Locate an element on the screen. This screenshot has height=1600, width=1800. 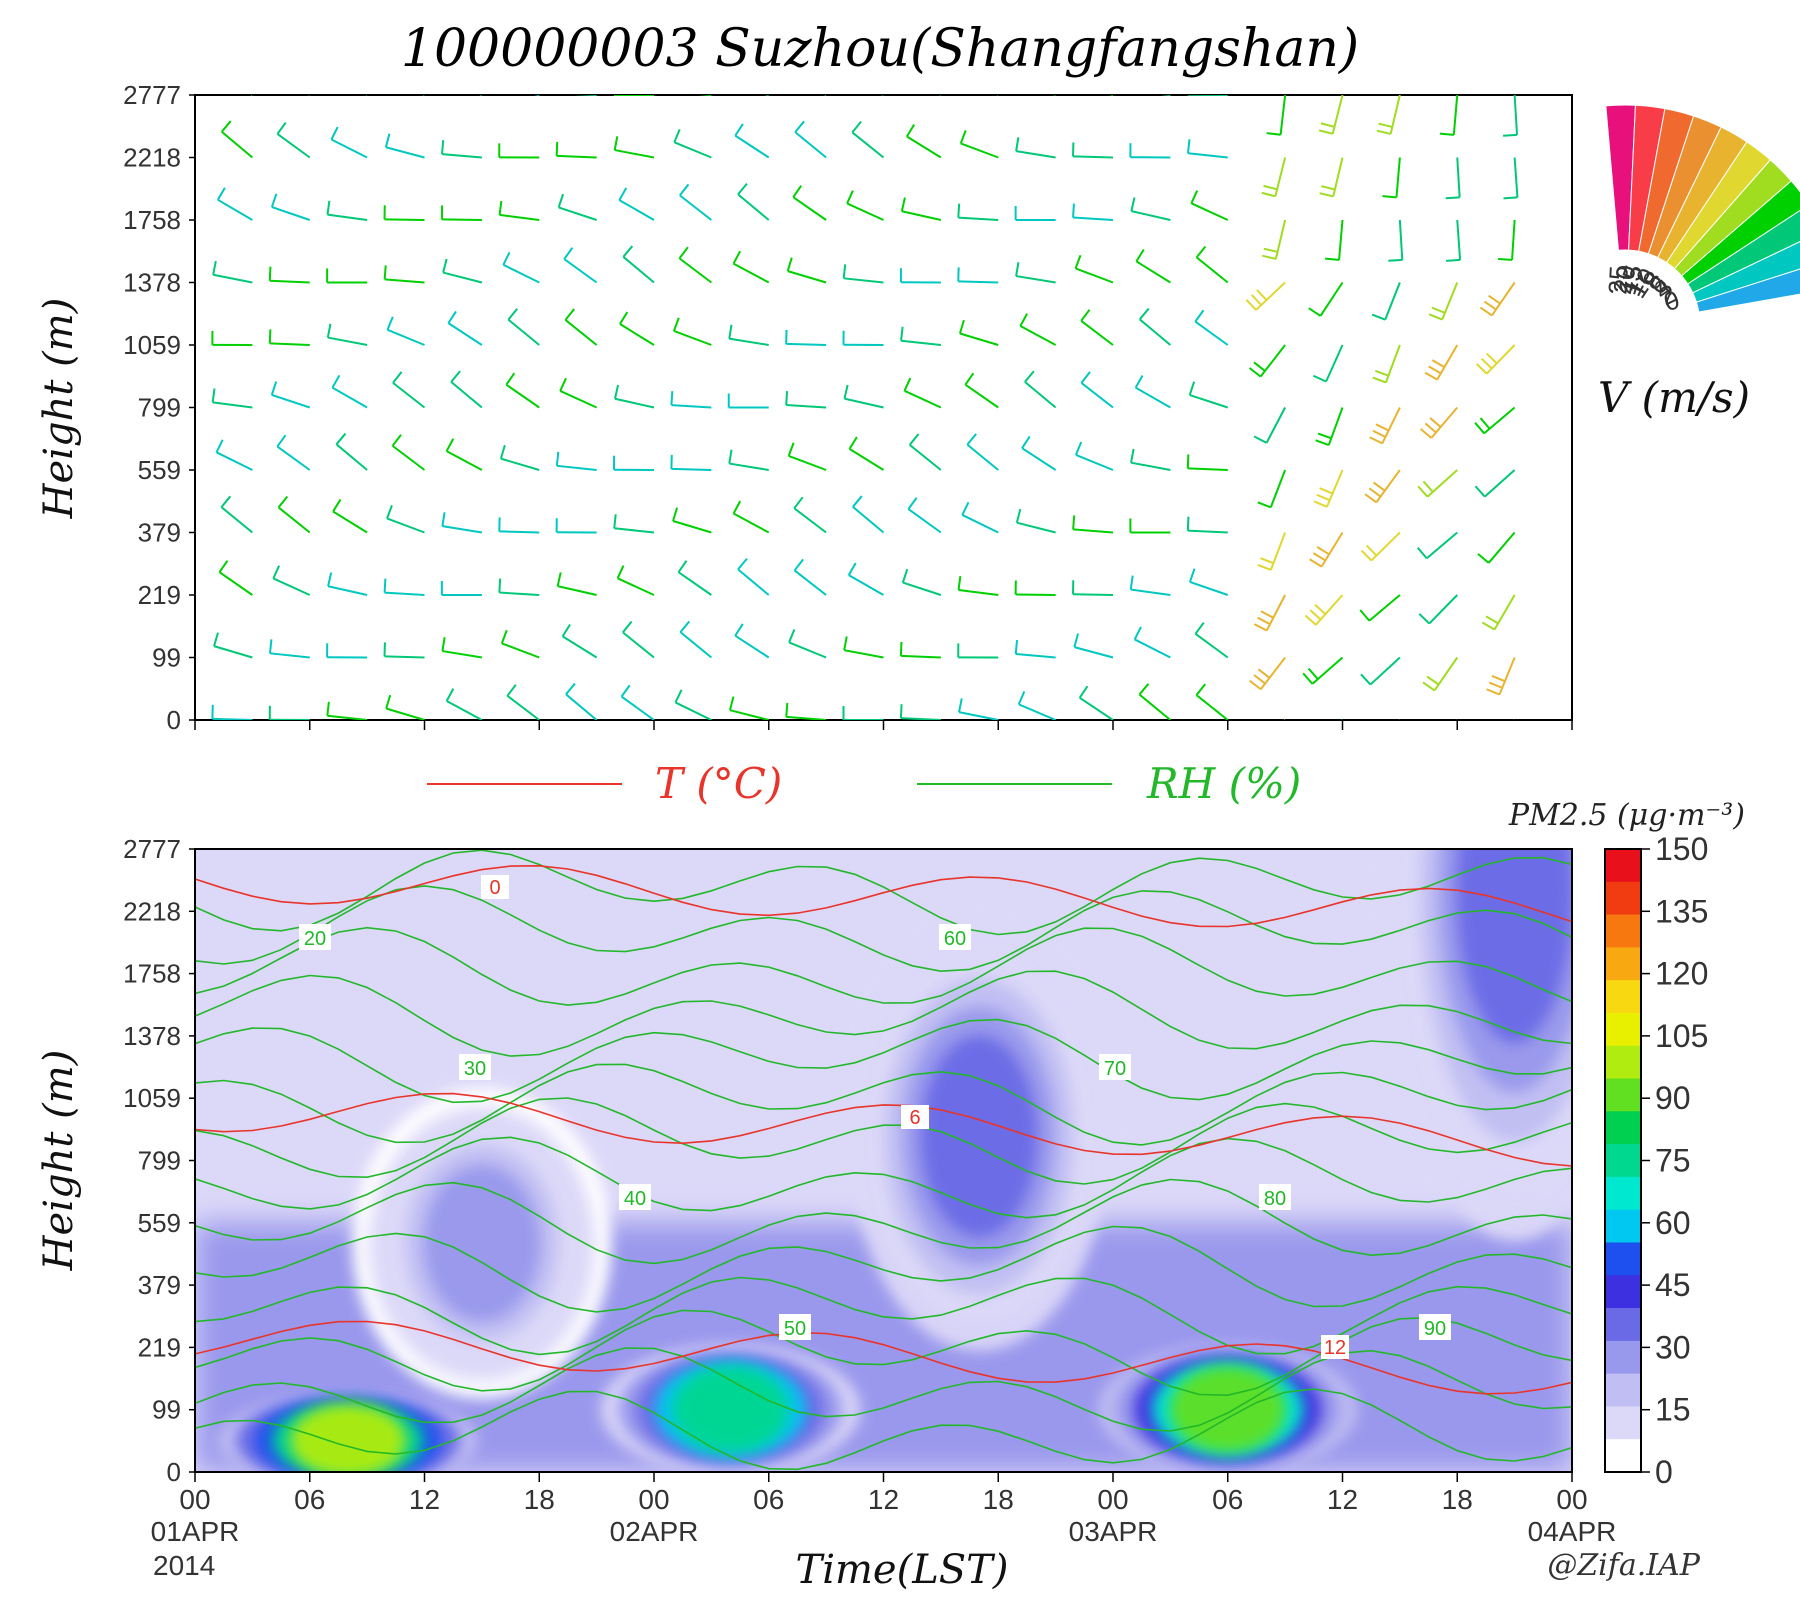
y-tick-label: 1059 is located at coordinates (152, 1098).